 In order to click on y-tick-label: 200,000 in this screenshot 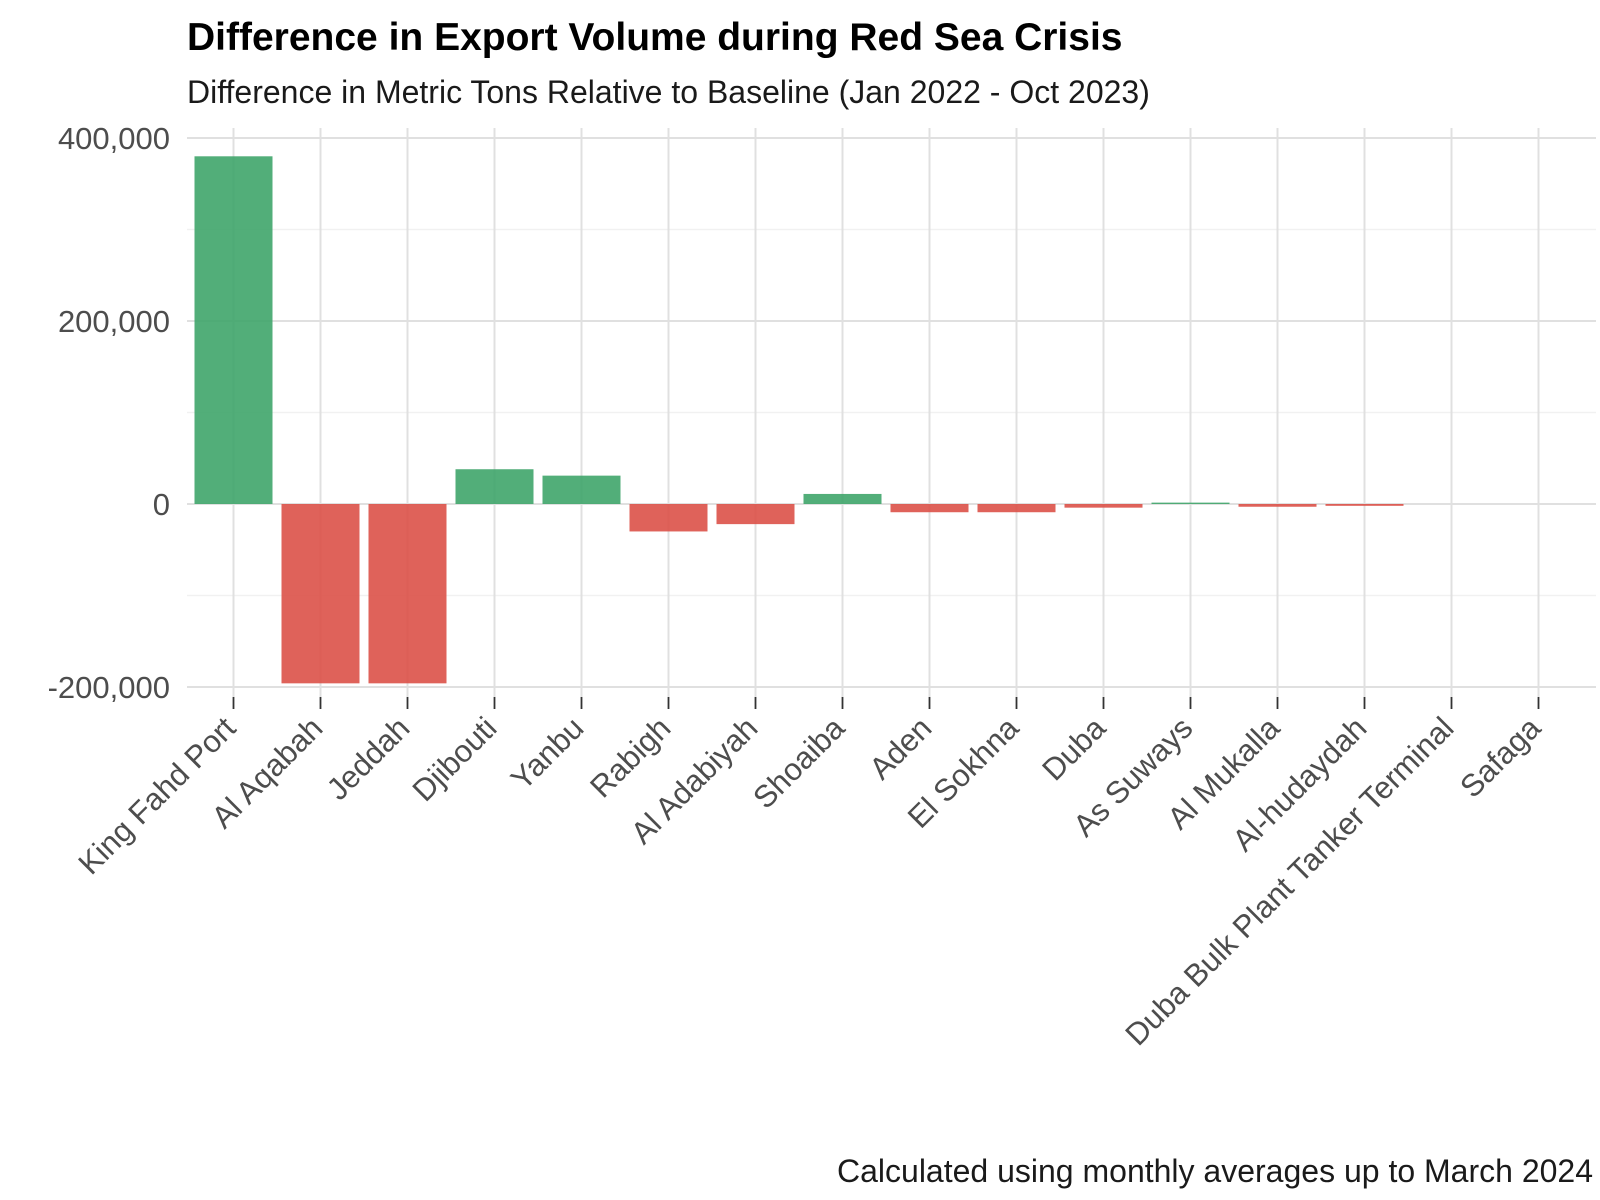, I will do `click(114, 321)`.